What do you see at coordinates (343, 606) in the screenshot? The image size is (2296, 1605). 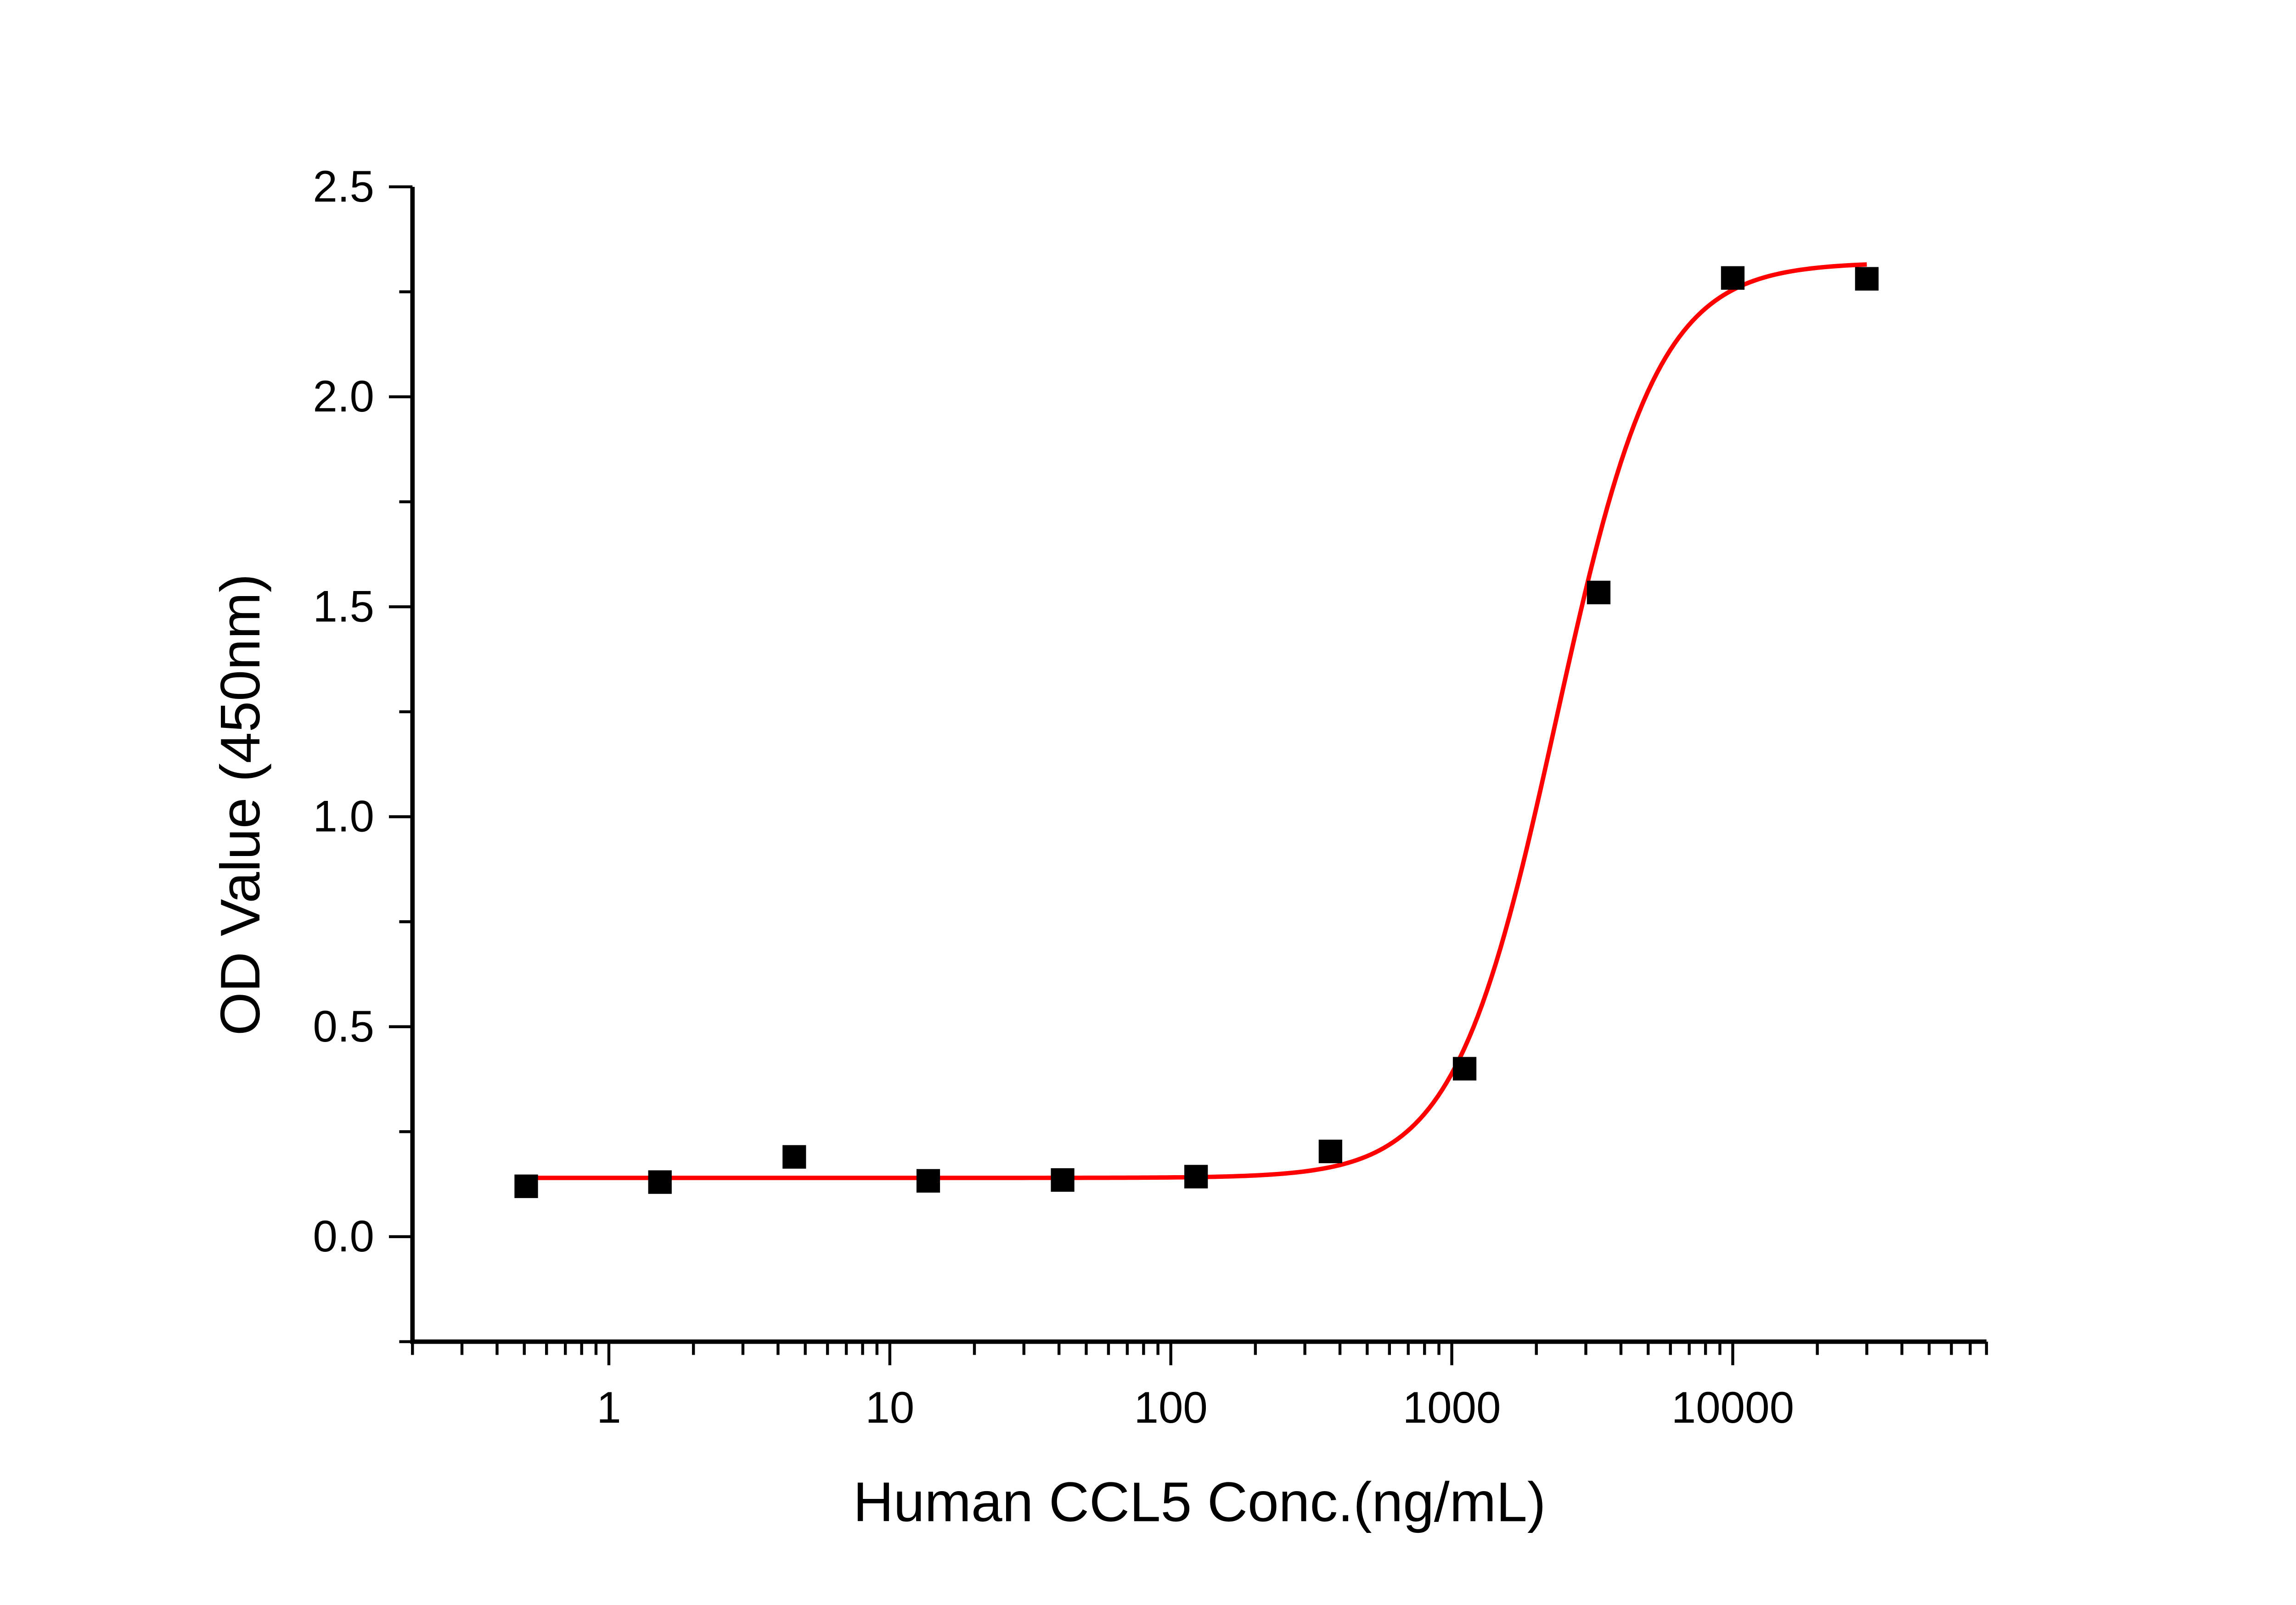 I see `y-tick-label: 1.5` at bounding box center [343, 606].